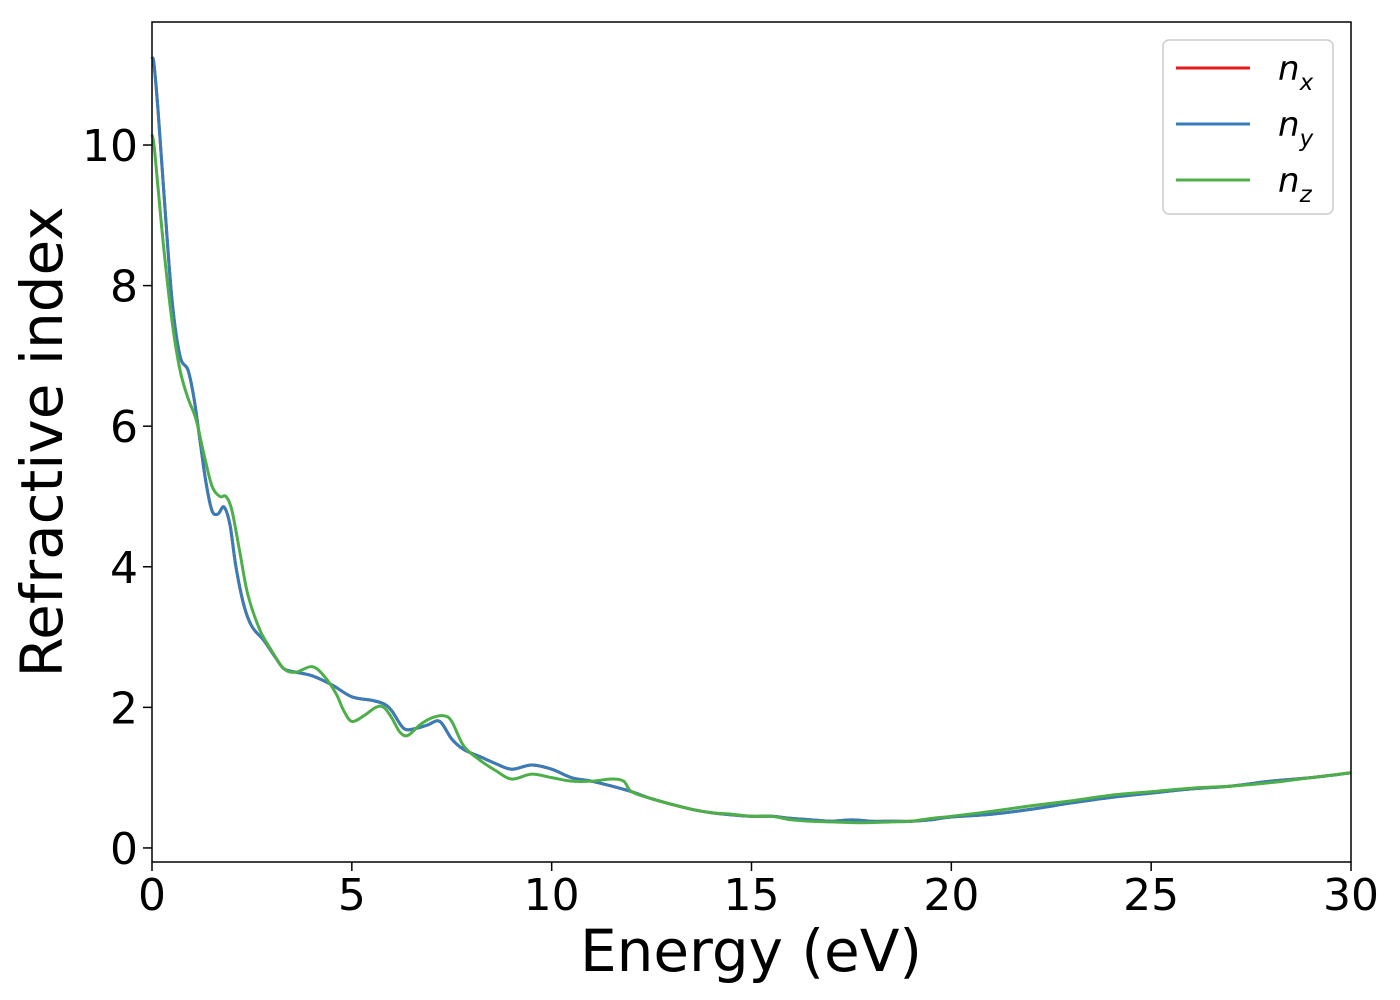 The height and width of the screenshot is (1000, 1400). I want to click on x-axis: 0 5 10 15 20 25 30, so click(758, 891).